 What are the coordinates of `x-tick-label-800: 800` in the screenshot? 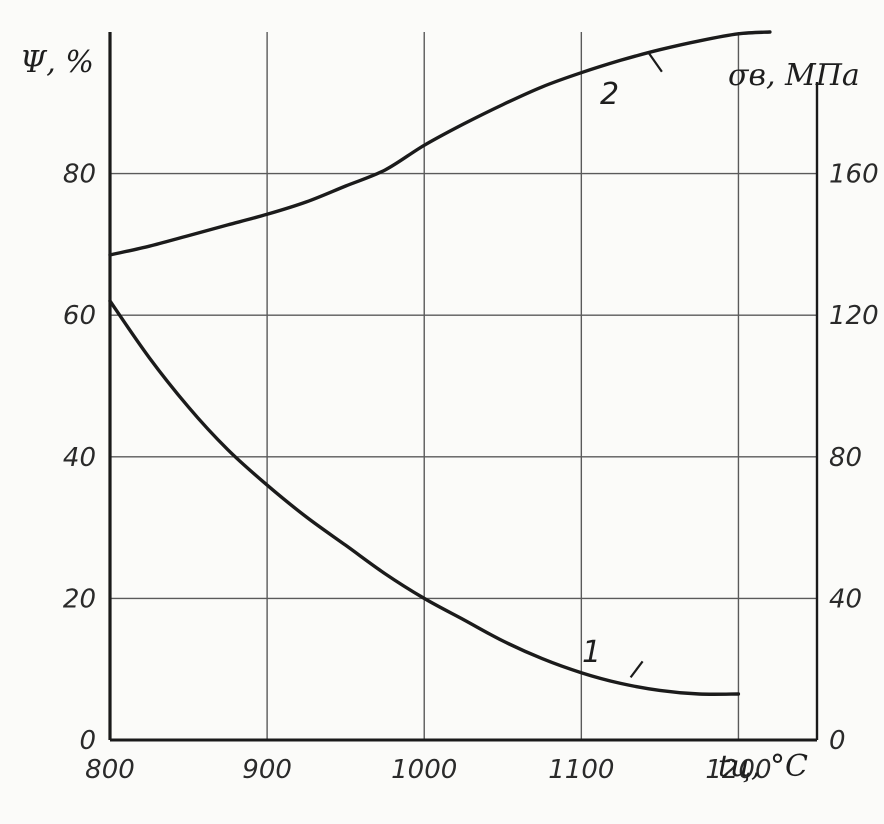 It's located at (110, 770).